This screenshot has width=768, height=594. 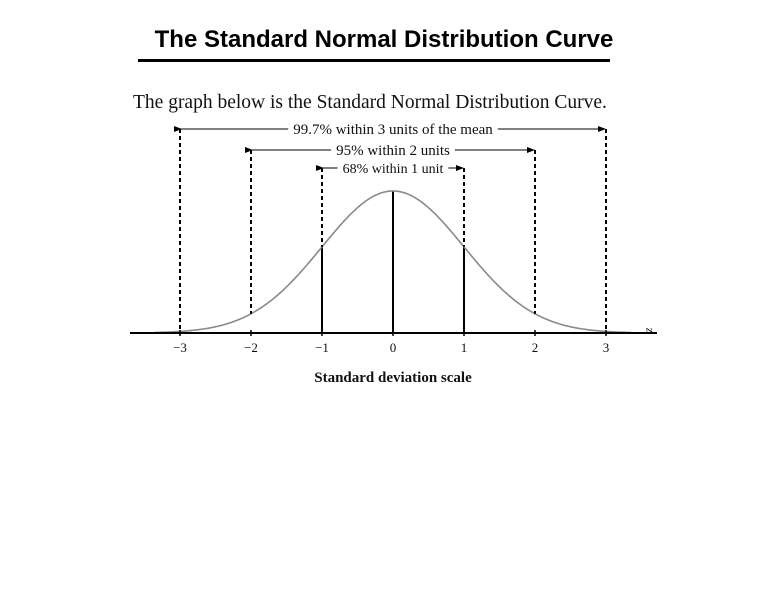 I want to click on x-ticks: −3 −2 −1 0 1 2 3, so click(x=391, y=342).